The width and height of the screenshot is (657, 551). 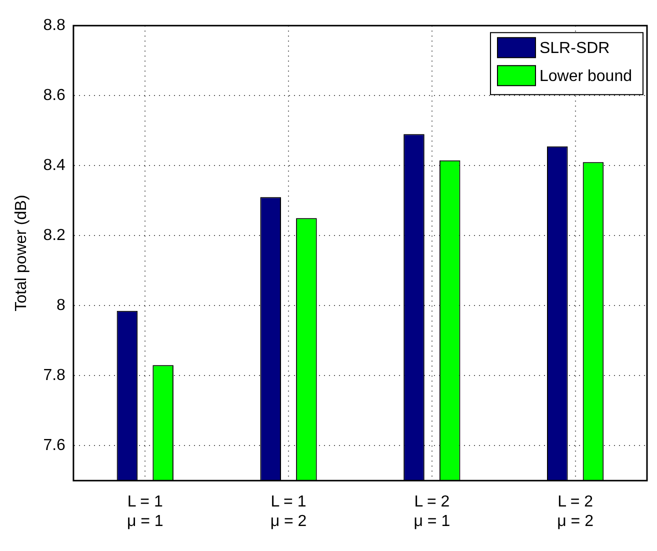 I want to click on x-tick-label: L = 2 μ = 2, so click(x=575, y=512).